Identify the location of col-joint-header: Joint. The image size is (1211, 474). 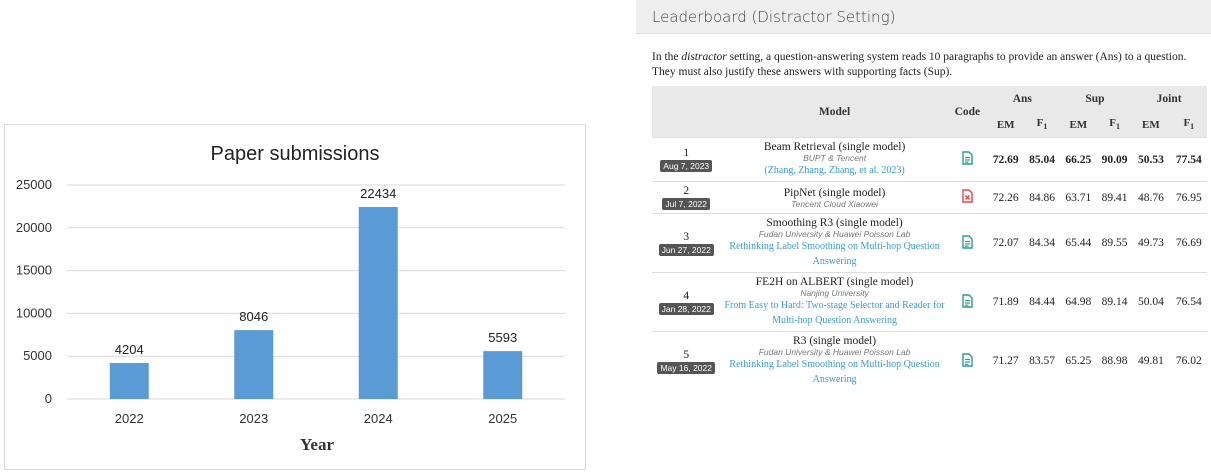
(1169, 99).